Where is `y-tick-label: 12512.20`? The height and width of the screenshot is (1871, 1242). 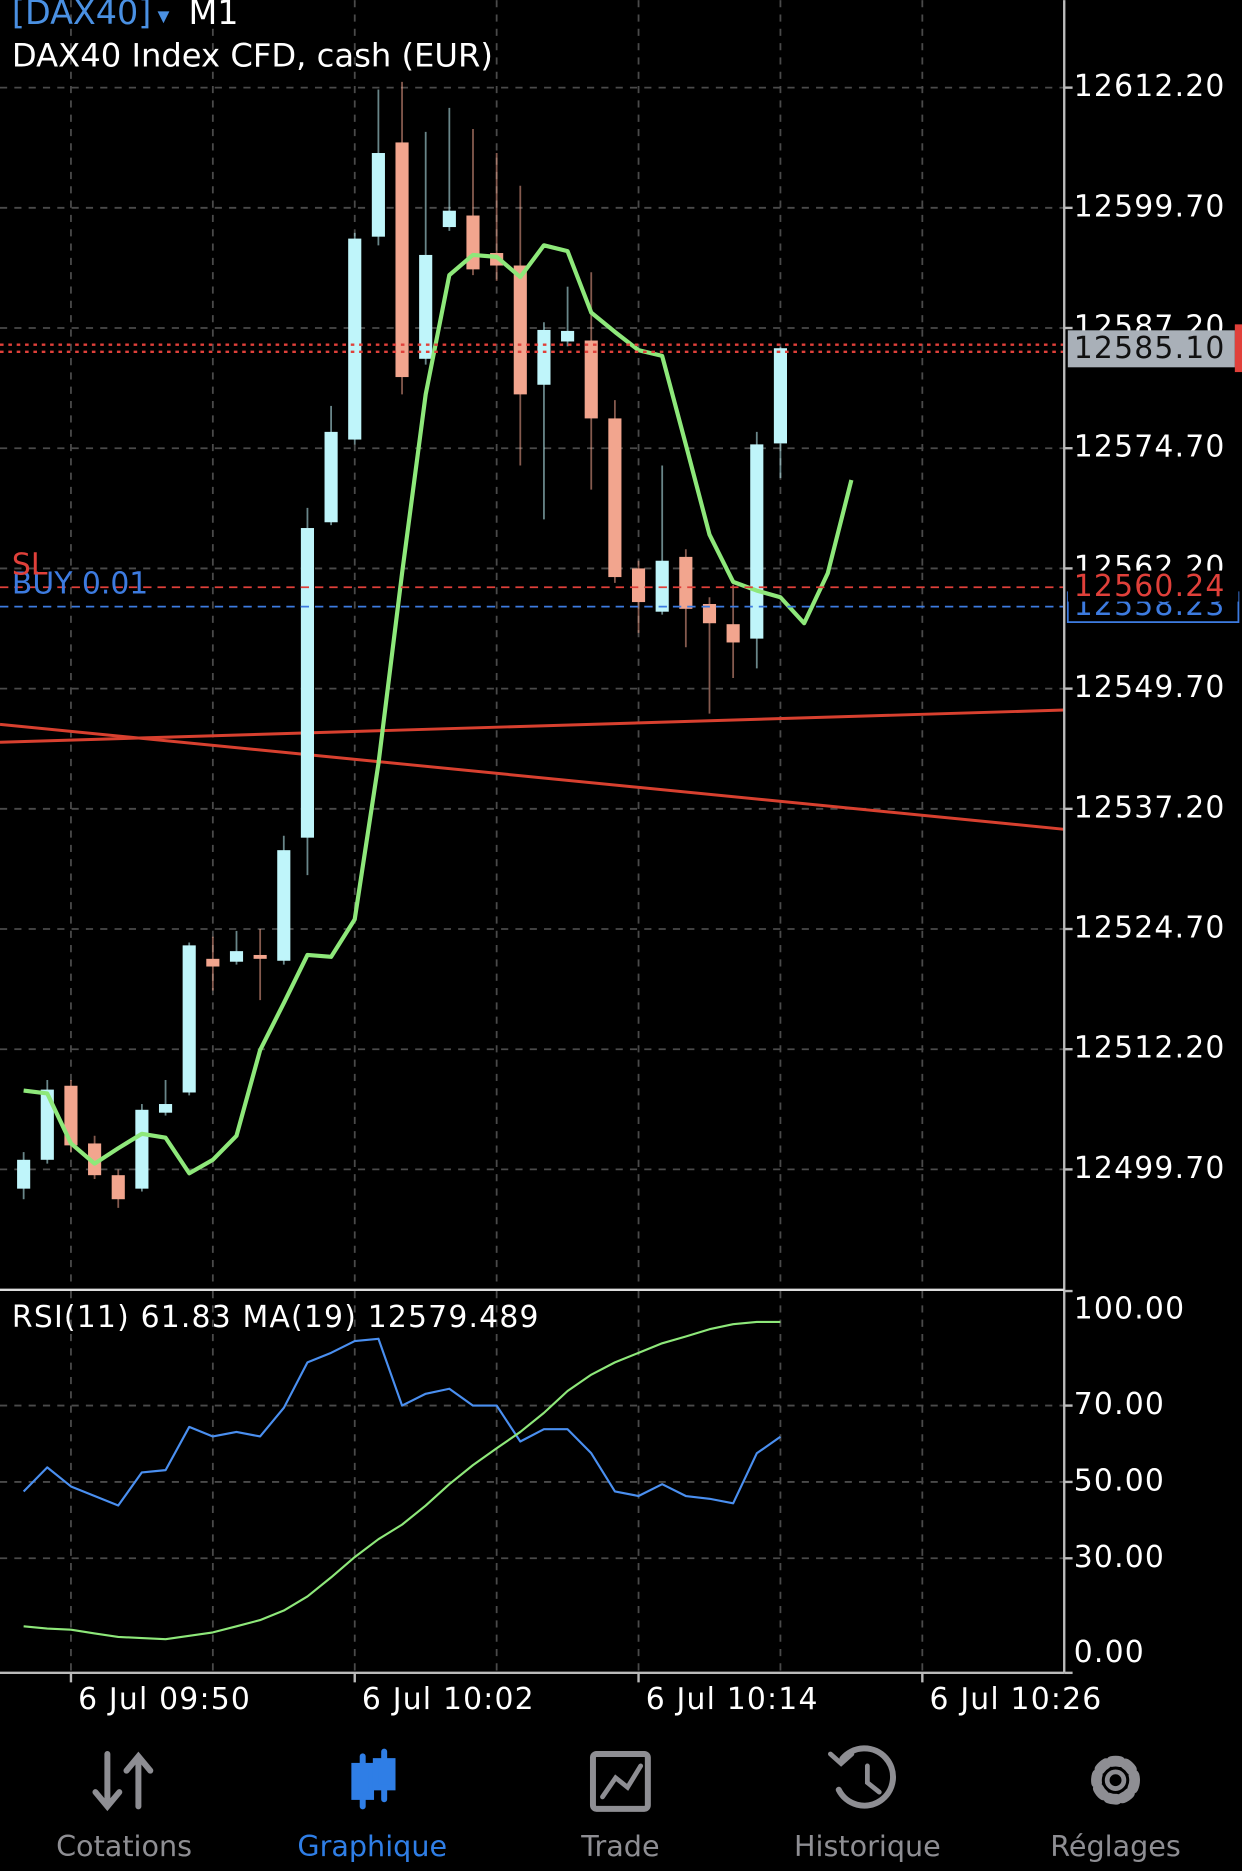
y-tick-label: 12512.20 is located at coordinates (1150, 1048).